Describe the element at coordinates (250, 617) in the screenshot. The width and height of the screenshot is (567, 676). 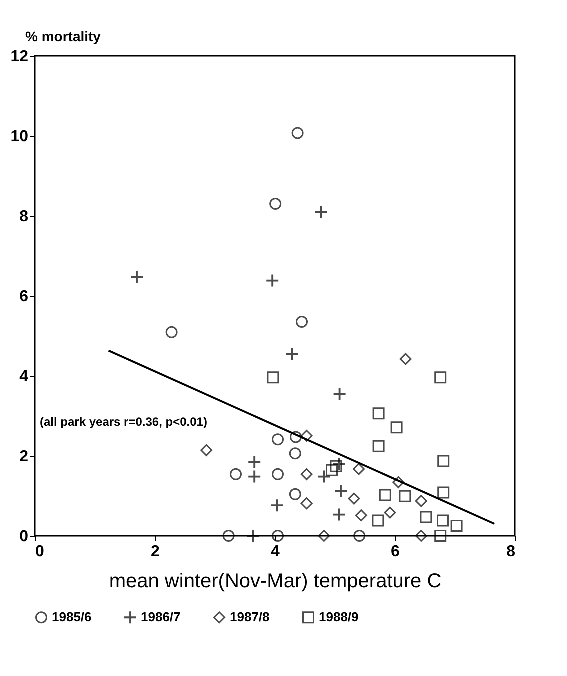
I see `legend-label: 1987/8` at that location.